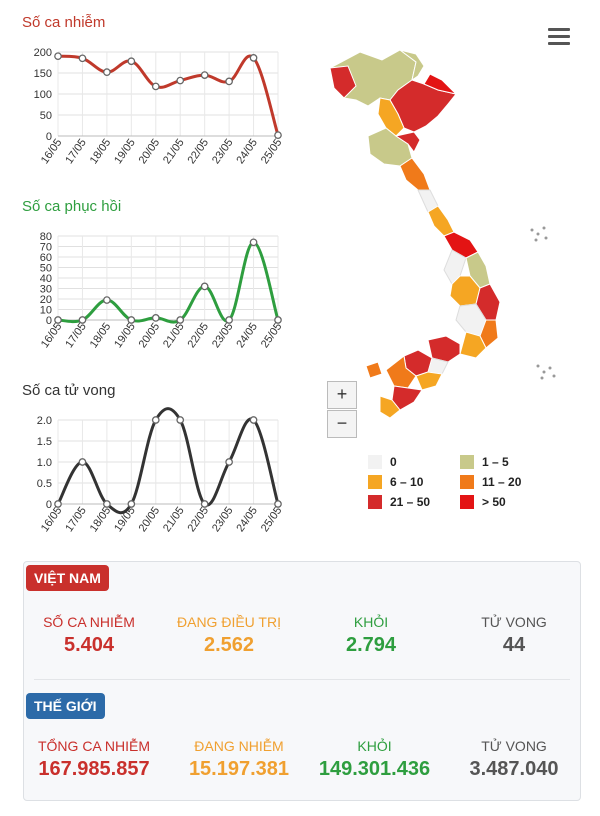  What do you see at coordinates (407, 482) in the screenshot?
I see `legend-label: 6 – 10` at bounding box center [407, 482].